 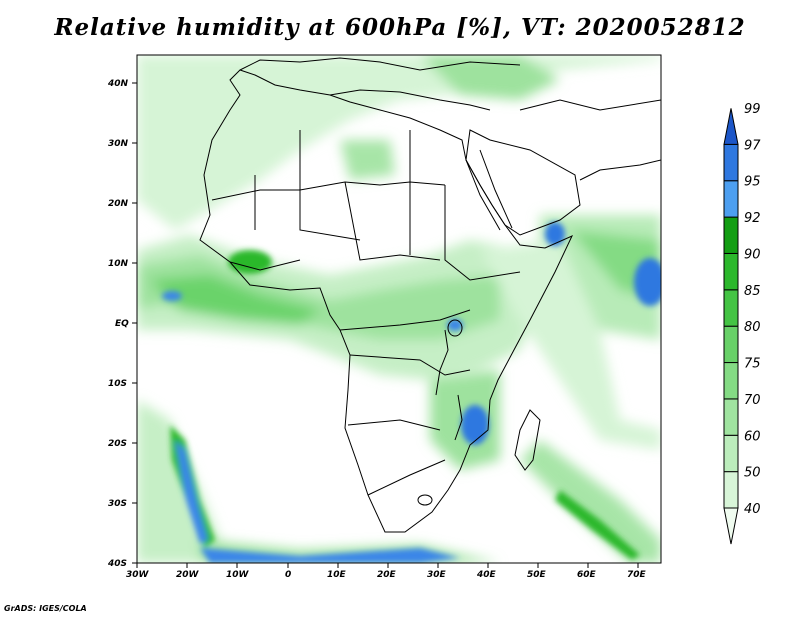 What do you see at coordinates (752, 291) in the screenshot?
I see `colorbar-label: 85` at bounding box center [752, 291].